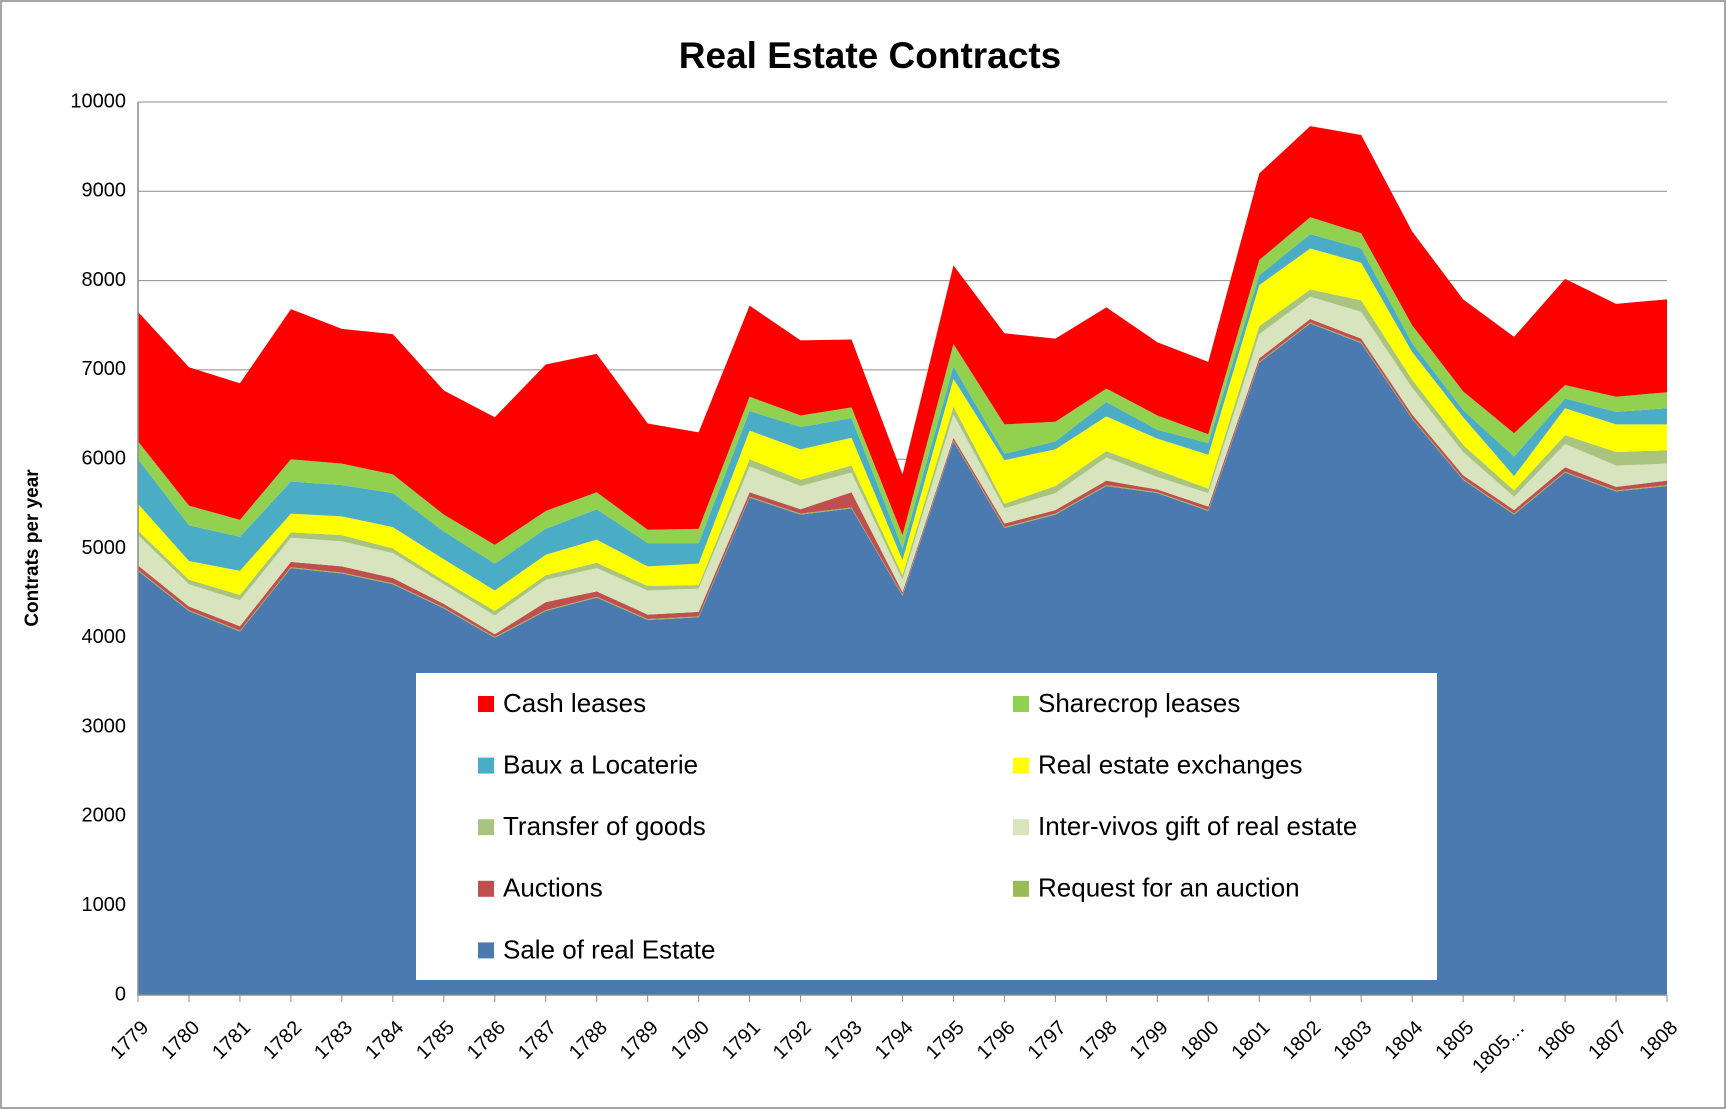 The width and height of the screenshot is (1726, 1109). Describe the element at coordinates (104, 458) in the screenshot. I see `y-tick-label: 6000` at that location.